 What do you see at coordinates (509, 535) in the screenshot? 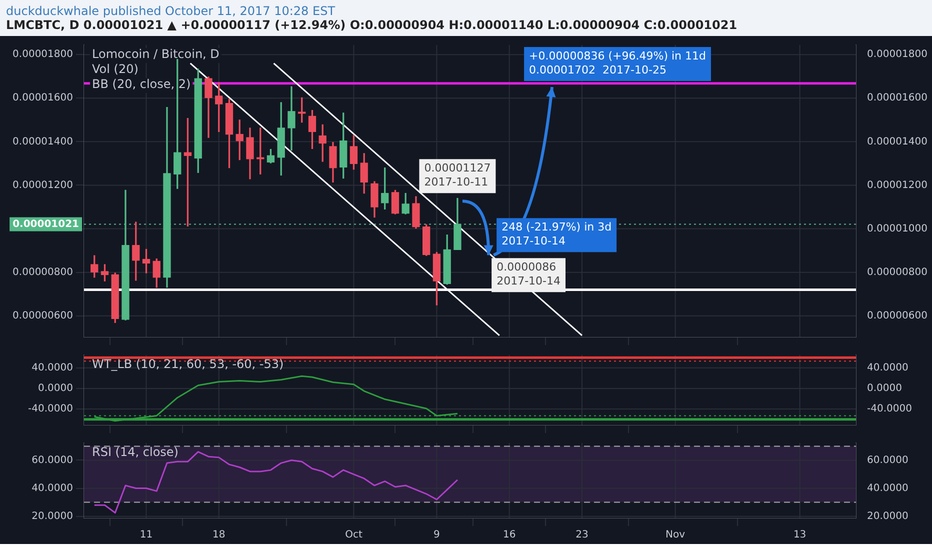
I see `x-tick-label: 16` at bounding box center [509, 535].